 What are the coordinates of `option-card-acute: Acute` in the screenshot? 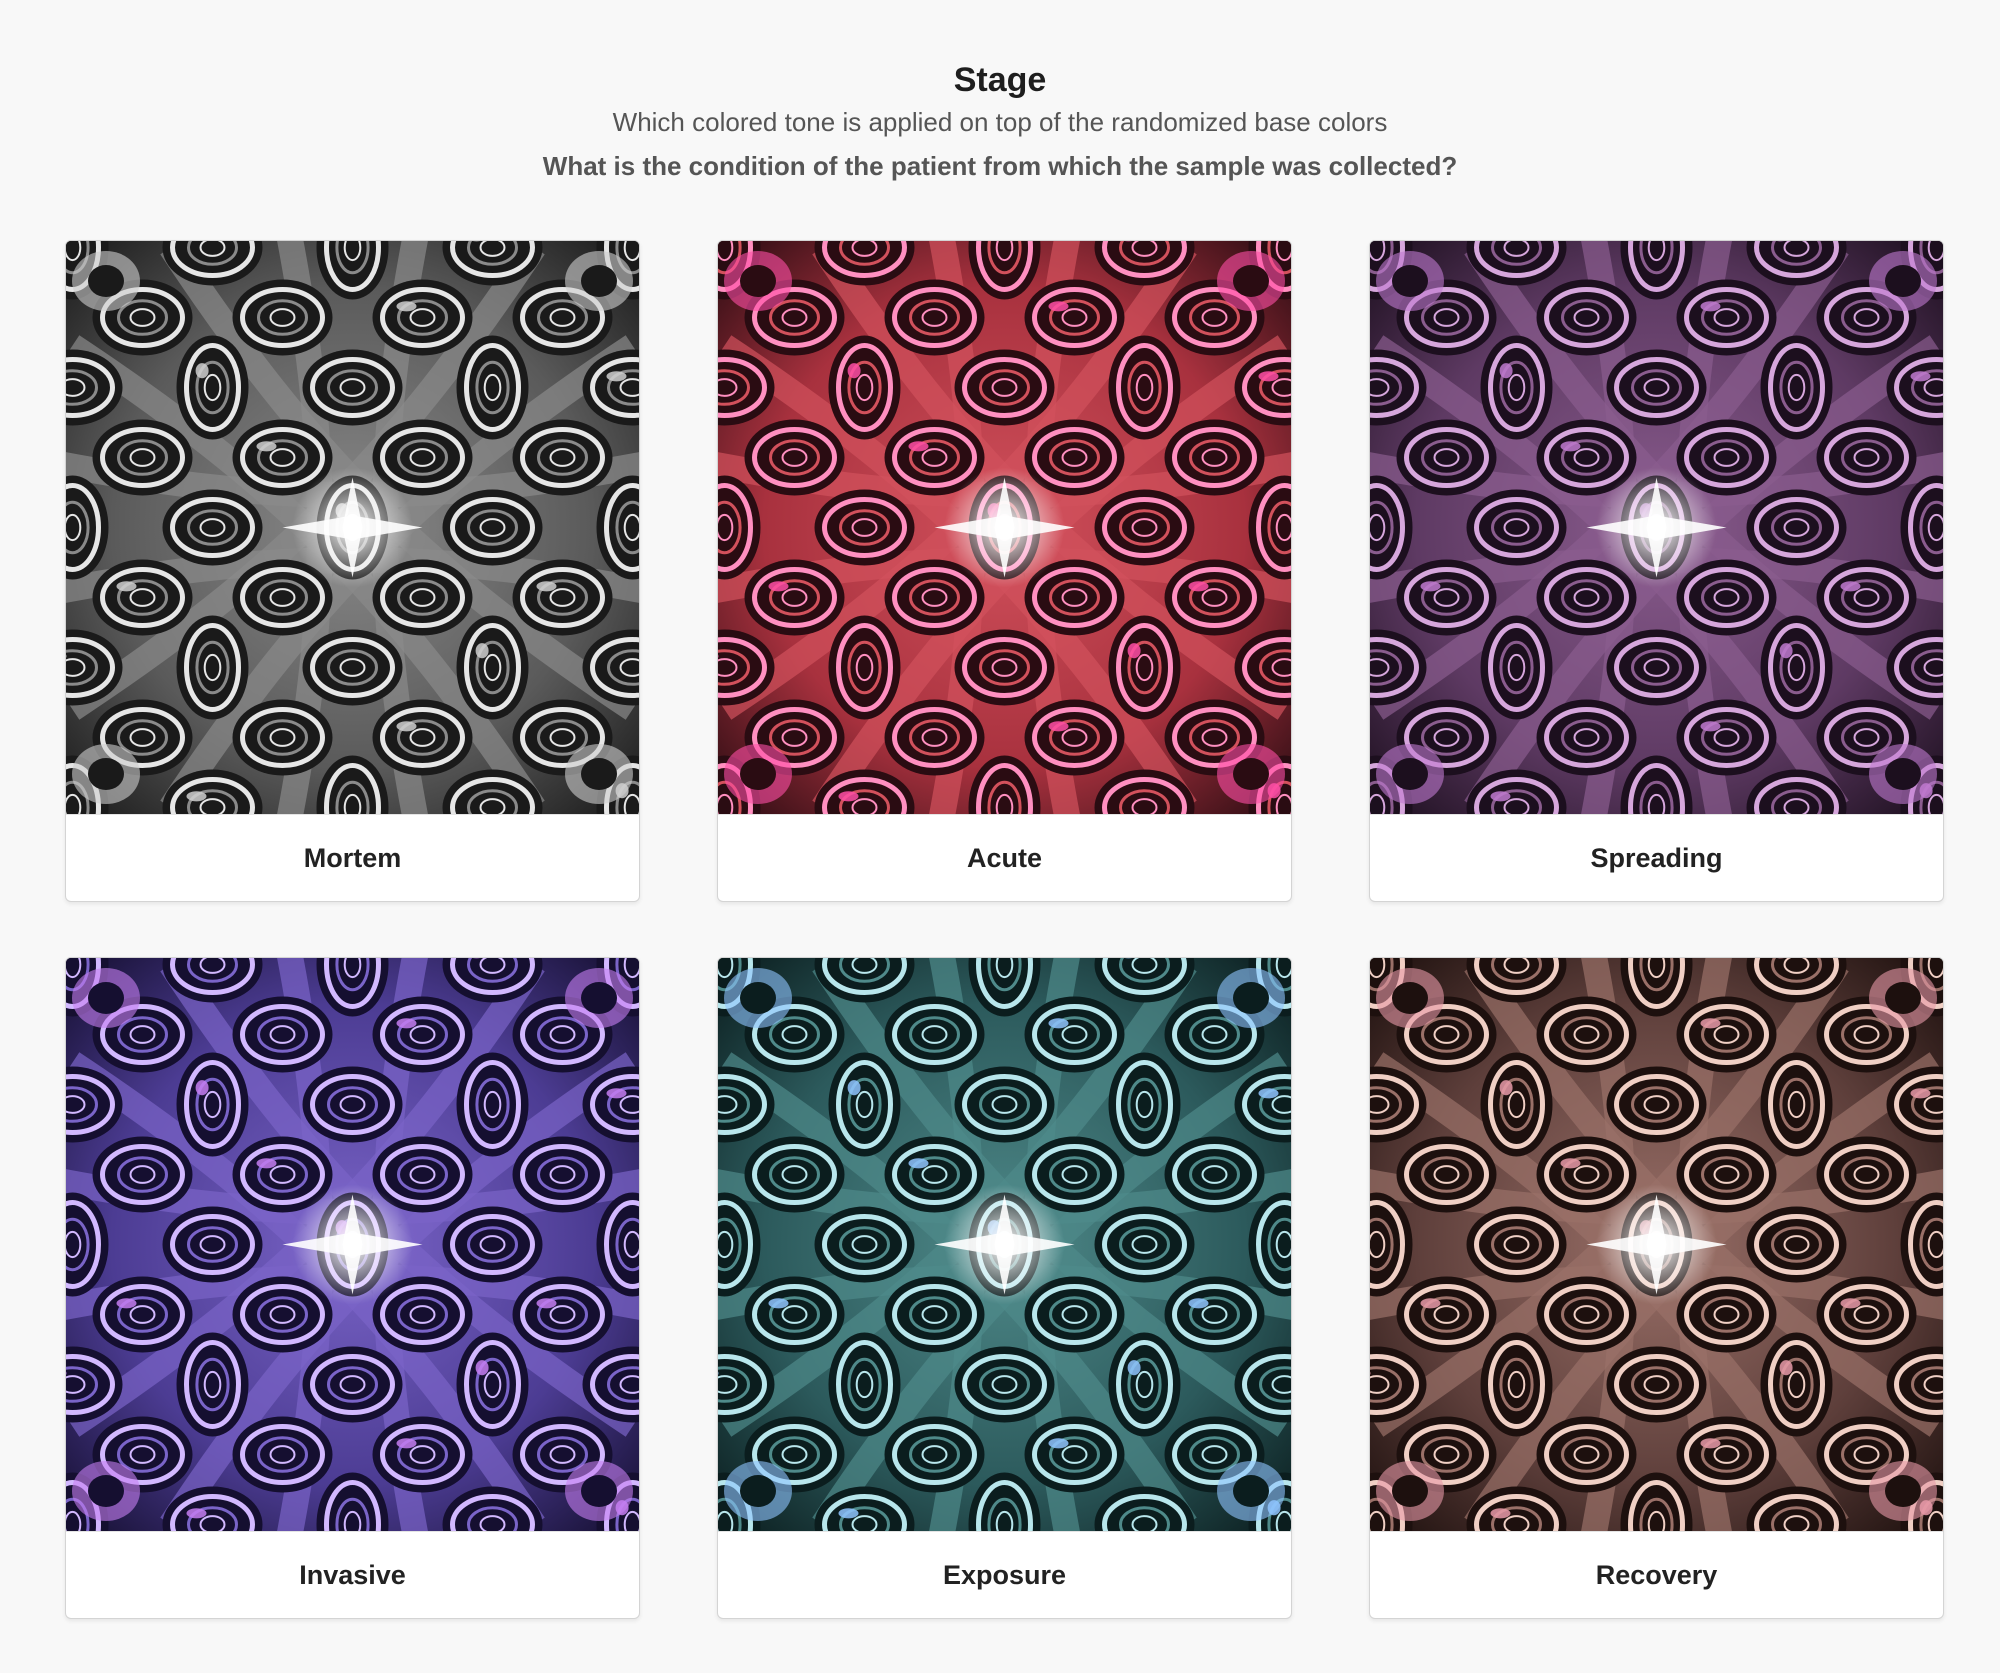 It's located at (1004, 571).